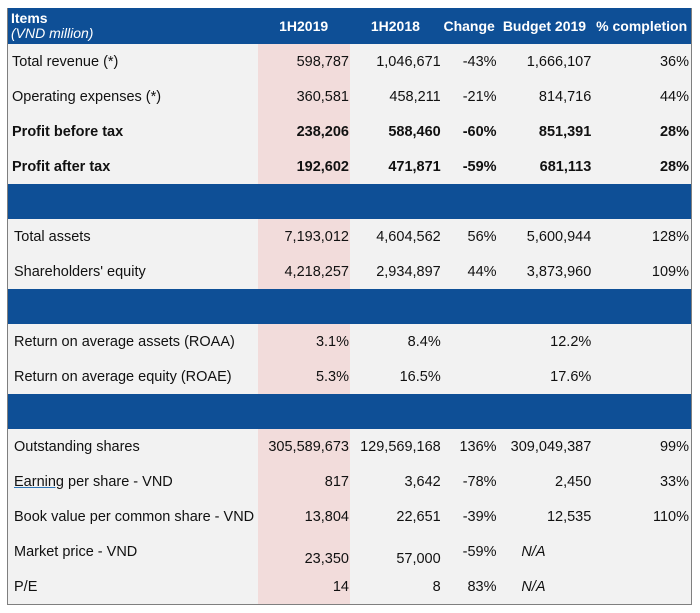 This screenshot has height=613, width=700. Describe the element at coordinates (551, 446) in the screenshot. I see `value-budget-2019: 309,049,387` at that location.